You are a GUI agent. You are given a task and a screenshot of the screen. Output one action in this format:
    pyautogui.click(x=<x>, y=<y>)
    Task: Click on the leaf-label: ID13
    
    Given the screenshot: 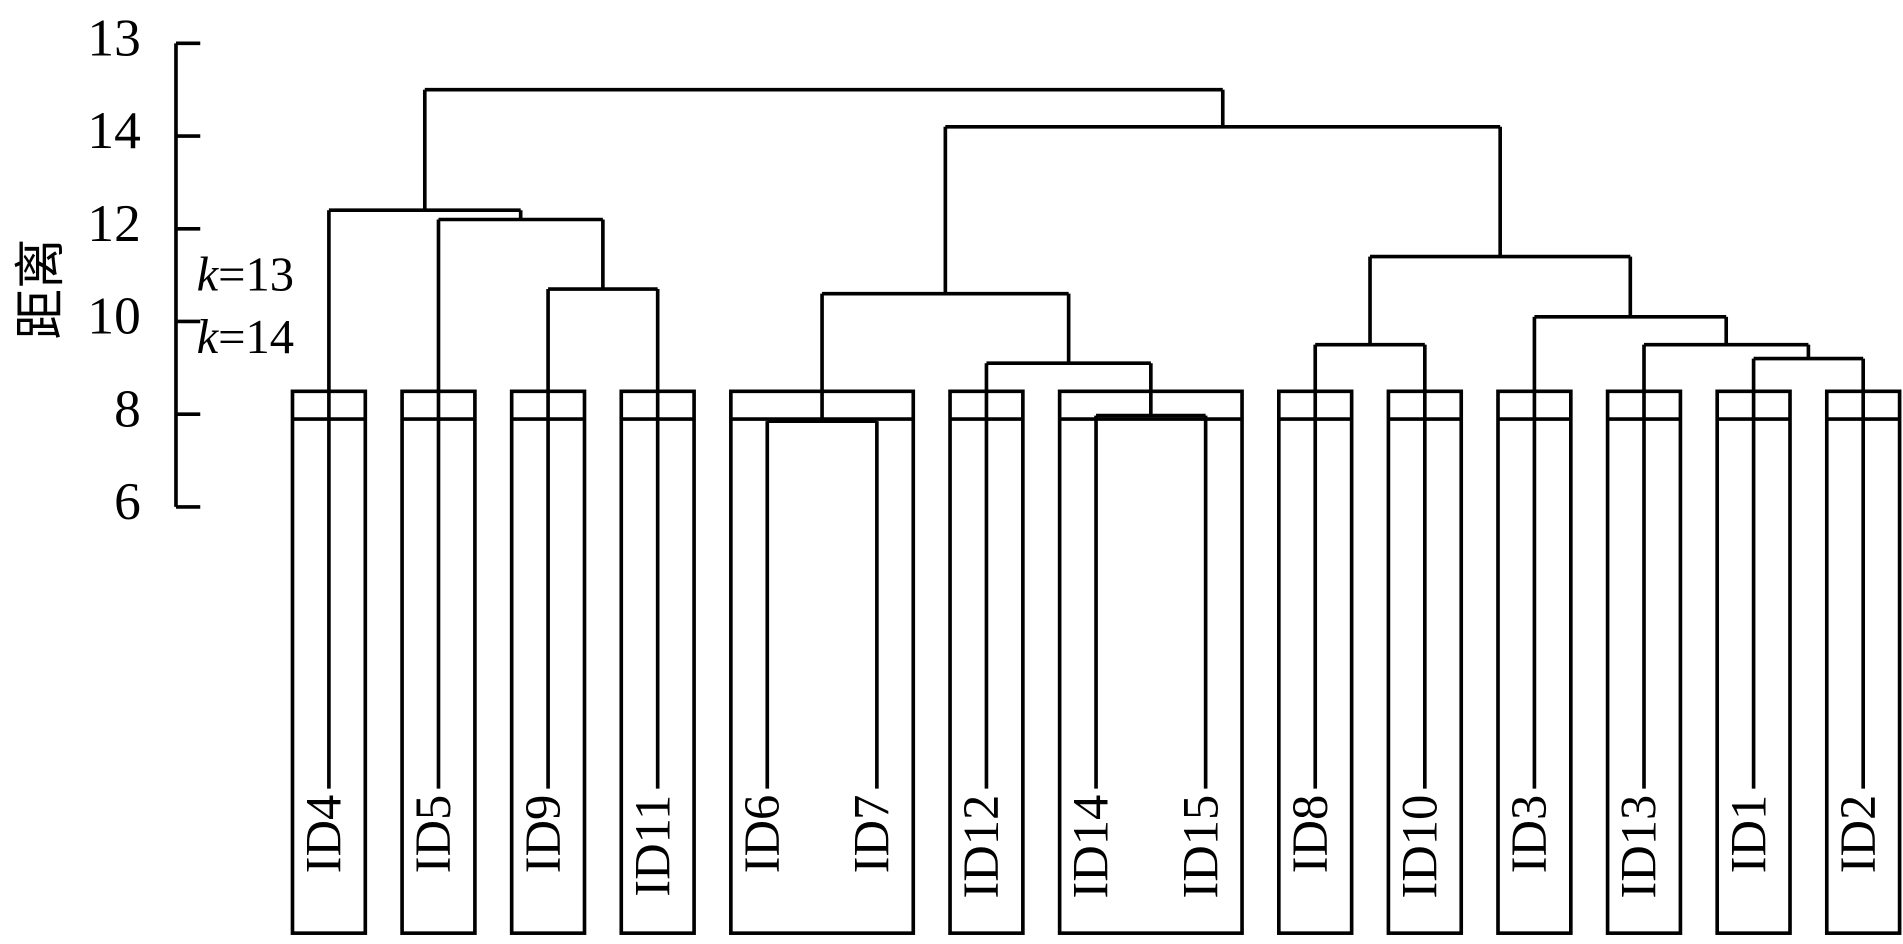 What is the action you would take?
    pyautogui.click(x=1639, y=847)
    